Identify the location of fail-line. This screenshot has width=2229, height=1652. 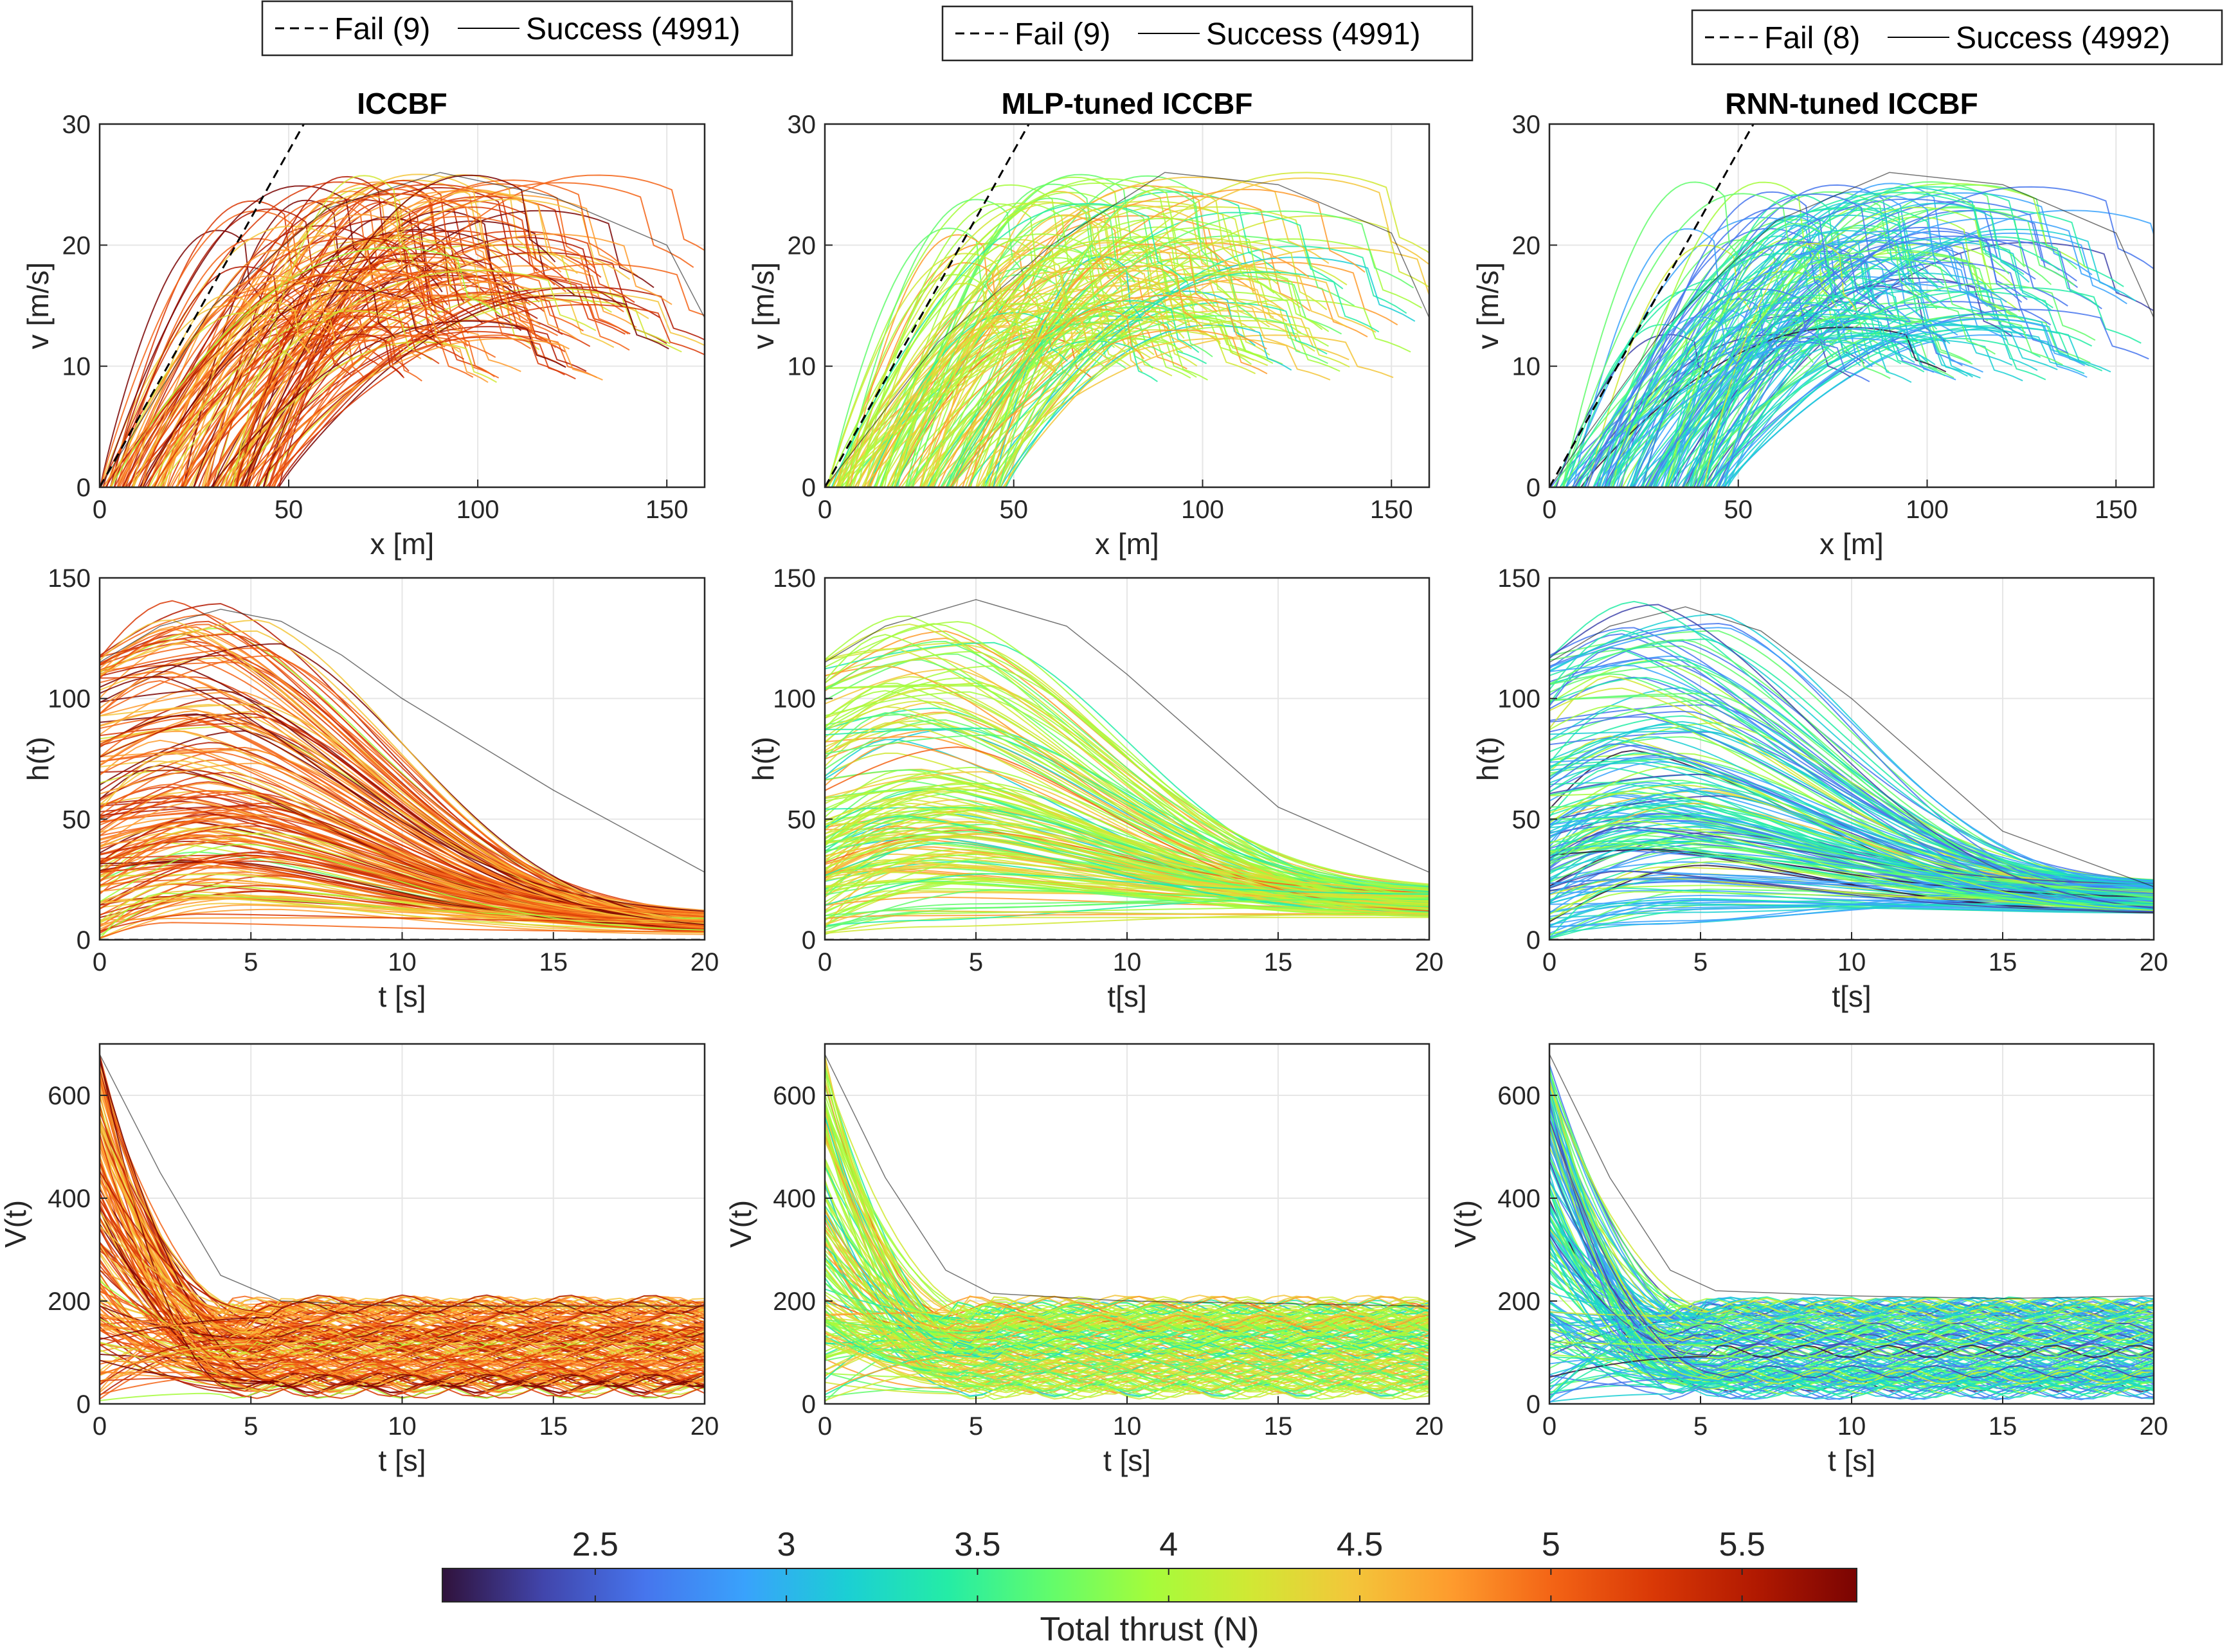
(927, 305).